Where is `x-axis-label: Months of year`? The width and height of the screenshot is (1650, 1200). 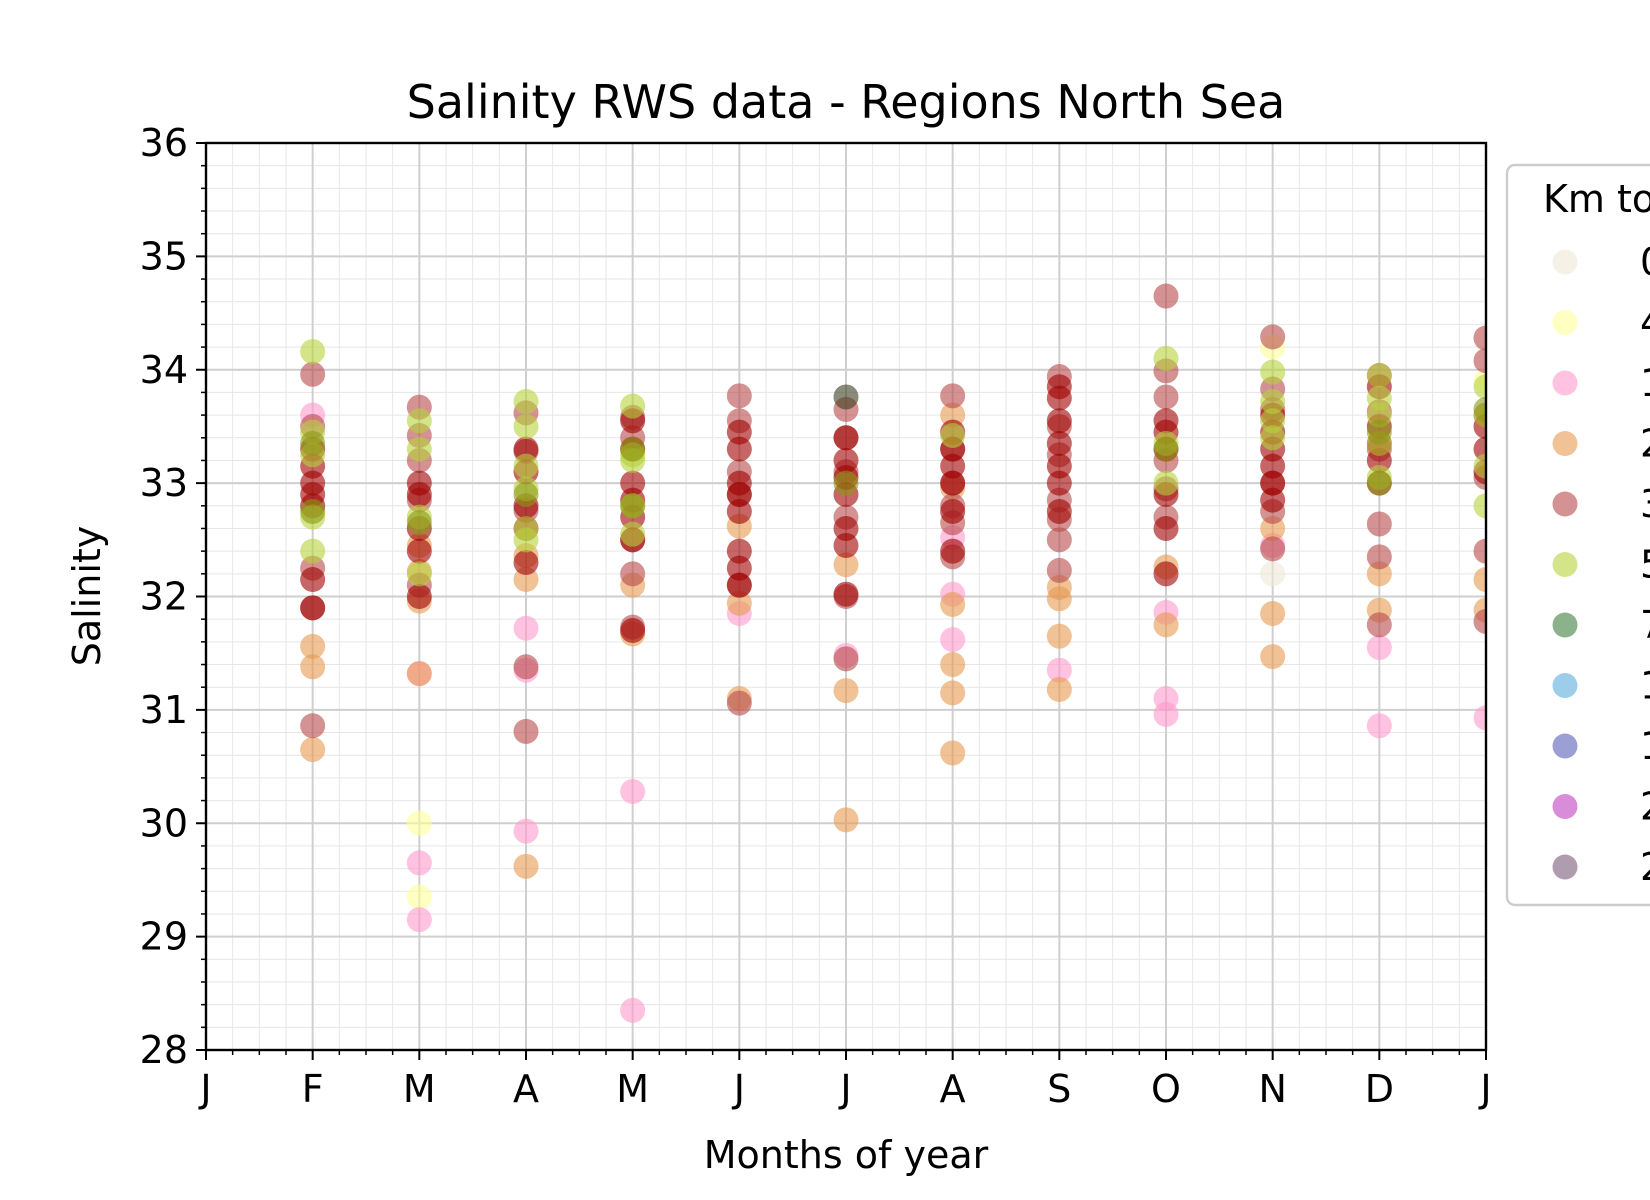 x-axis-label: Months of year is located at coordinates (846, 1155).